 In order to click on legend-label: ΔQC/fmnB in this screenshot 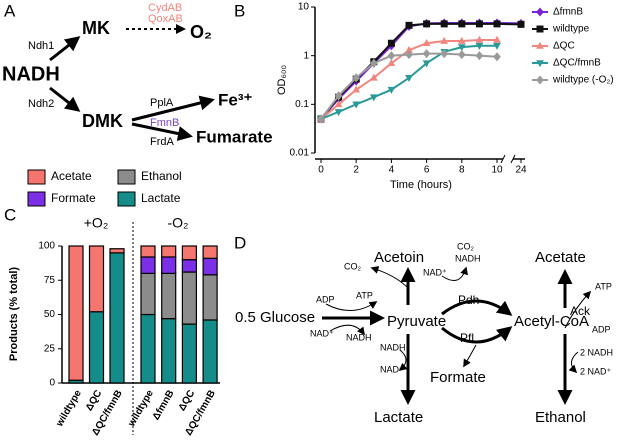, I will do `click(577, 63)`.